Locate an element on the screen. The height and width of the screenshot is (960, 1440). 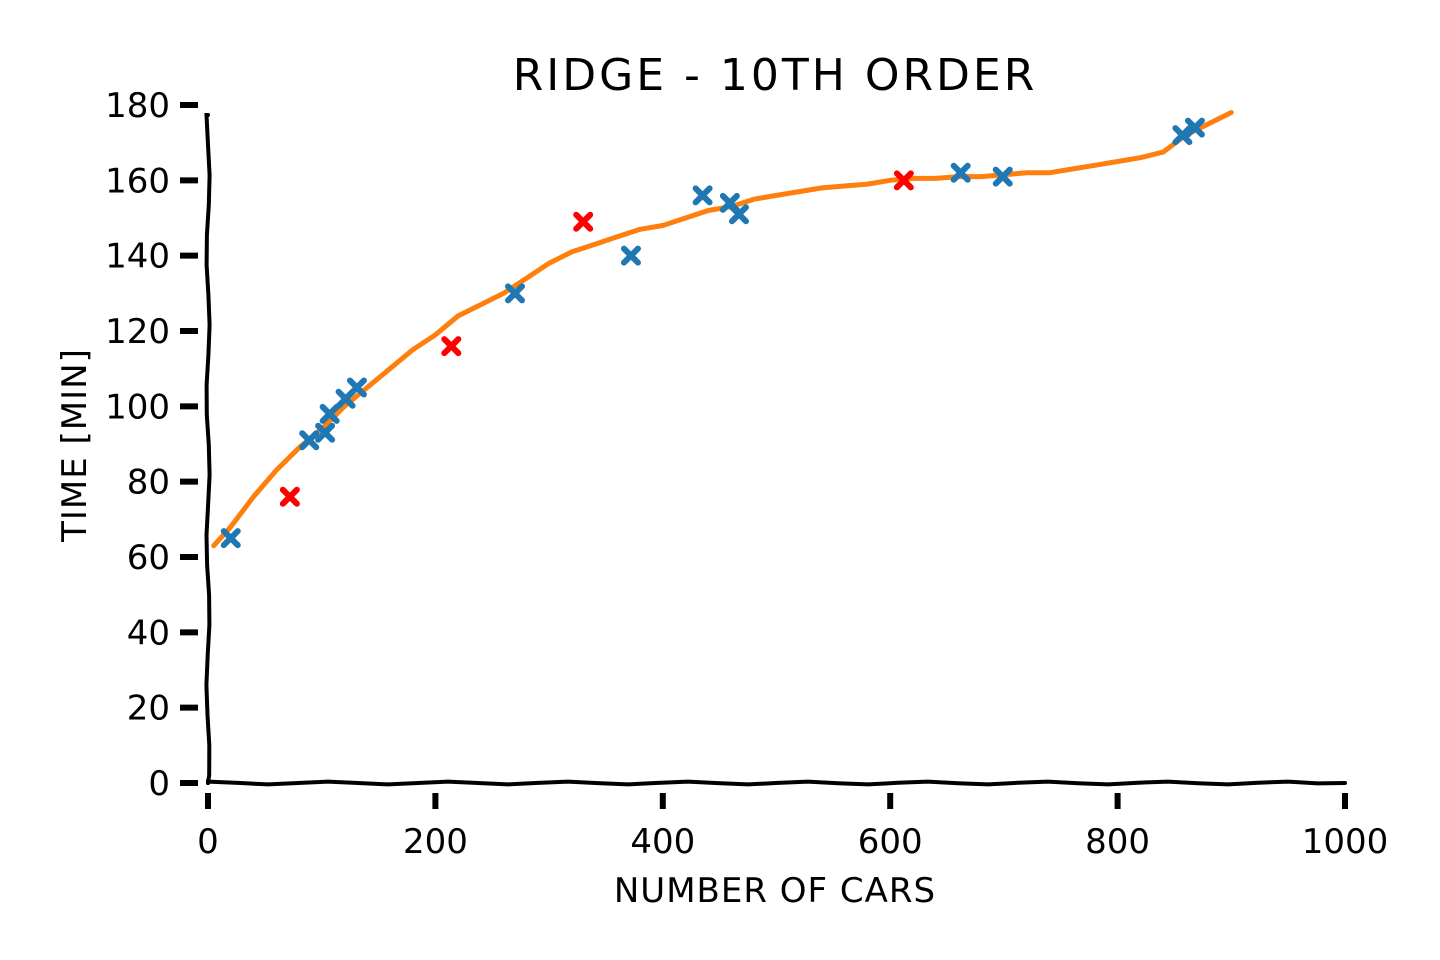
y-axis-label: TIME [MIN] is located at coordinates (75, 445).